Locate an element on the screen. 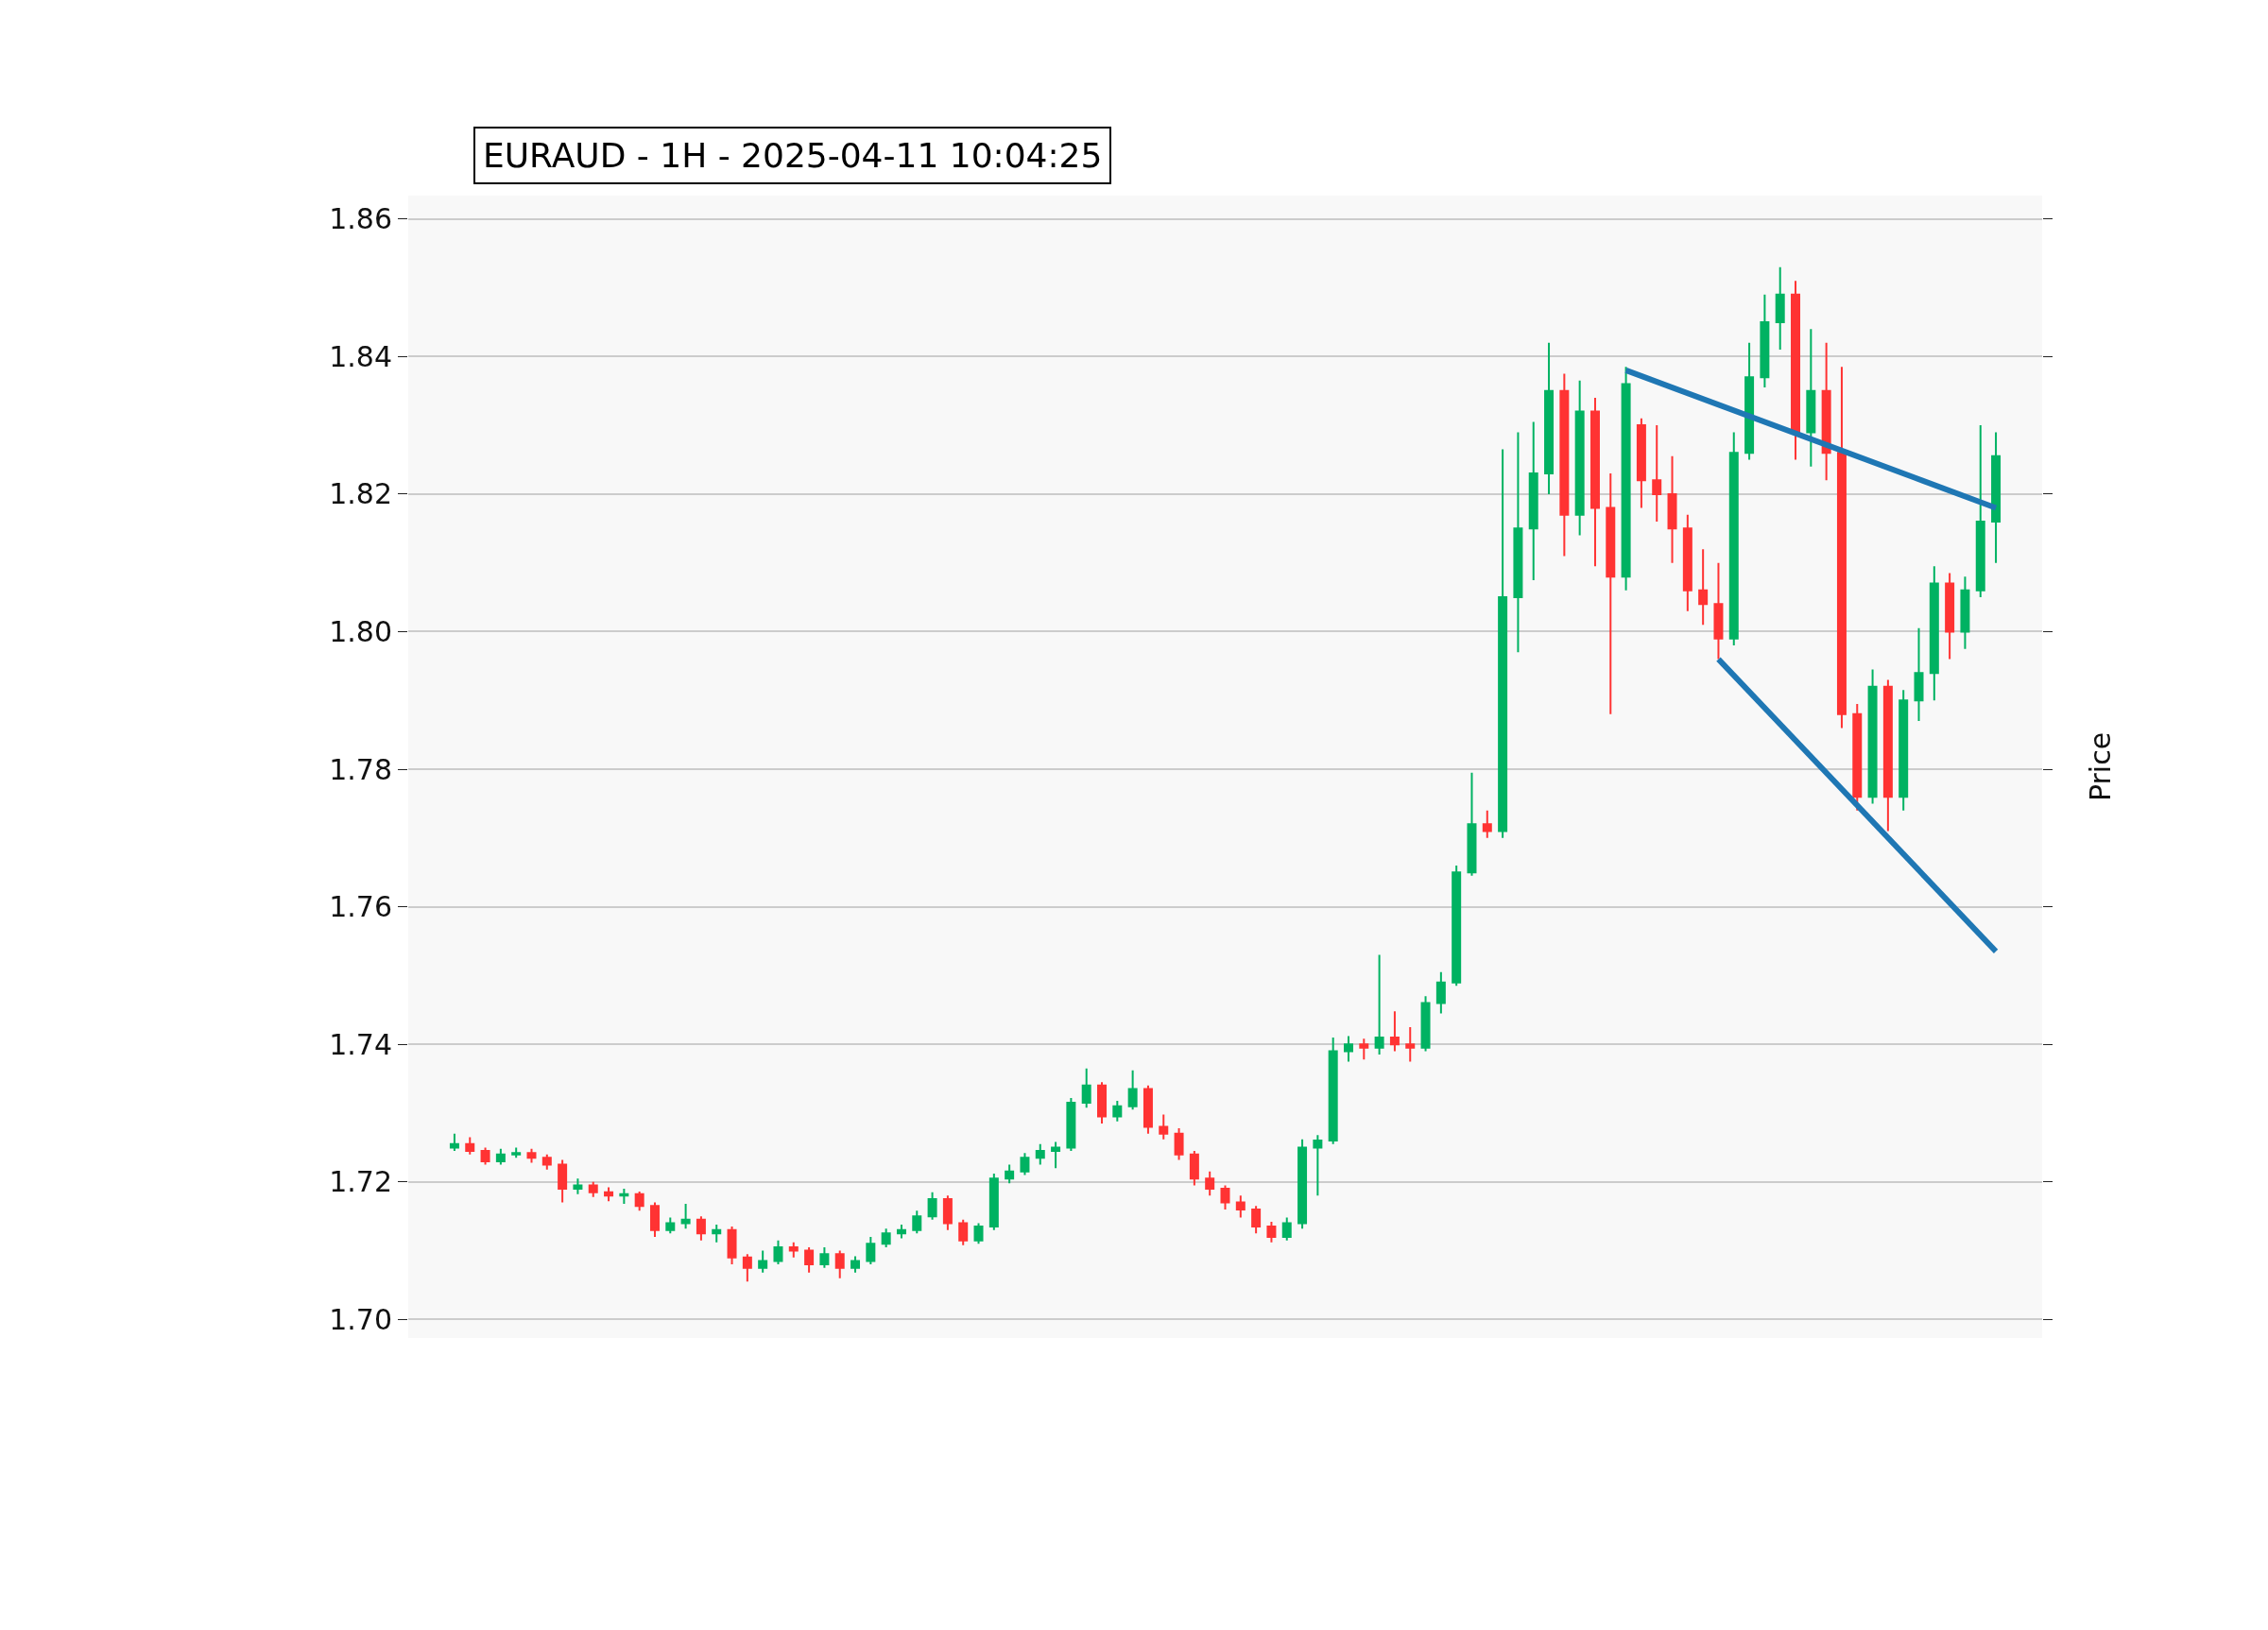  y-tick-label: 1.74 is located at coordinates (360, 1044).